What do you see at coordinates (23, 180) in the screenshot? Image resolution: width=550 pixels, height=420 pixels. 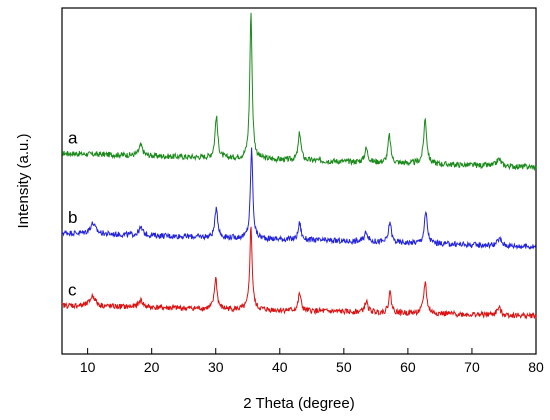 I see `y-axis-label: Intensity (a.u.)` at bounding box center [23, 180].